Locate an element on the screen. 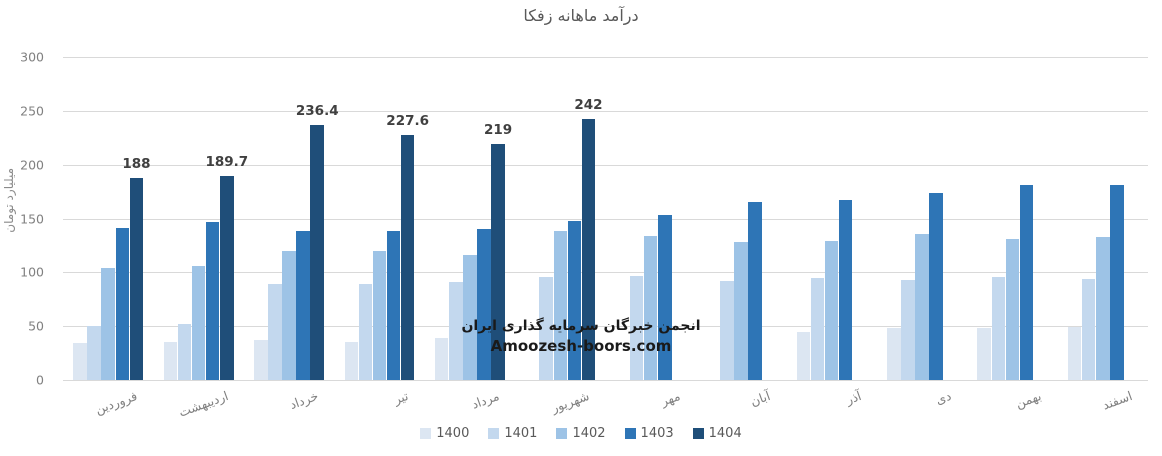 This screenshot has width=1162, height=456. bar-group: 219 is located at coordinates (470, 218).